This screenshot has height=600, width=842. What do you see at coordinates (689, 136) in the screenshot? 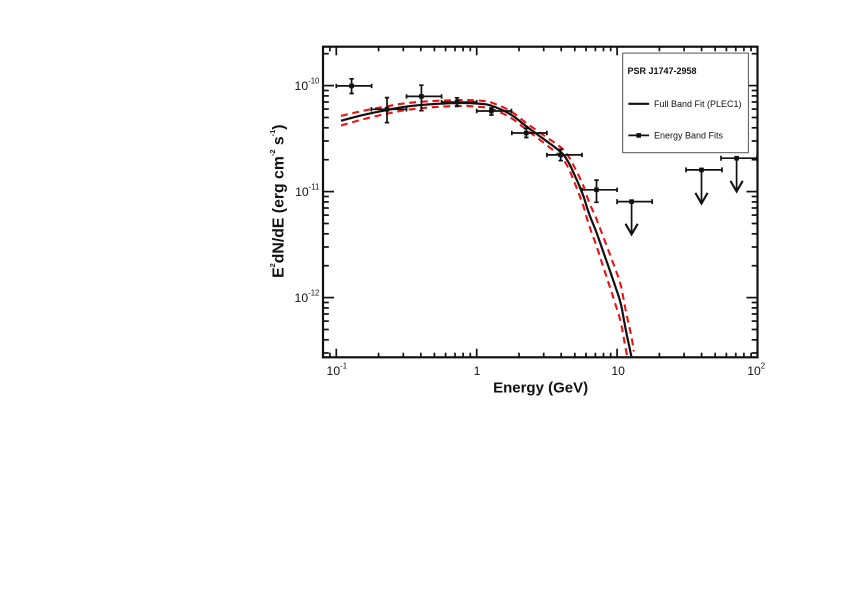
I see `svg-text: Energy Band Fits` at bounding box center [689, 136].